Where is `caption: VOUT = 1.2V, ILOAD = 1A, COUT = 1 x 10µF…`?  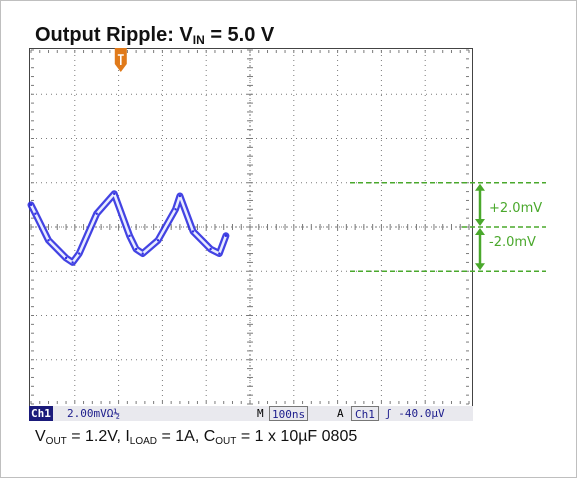 caption: VOUT = 1.2V, ILOAD = 1A, COUT = 1 x 10µF… is located at coordinates (196, 437).